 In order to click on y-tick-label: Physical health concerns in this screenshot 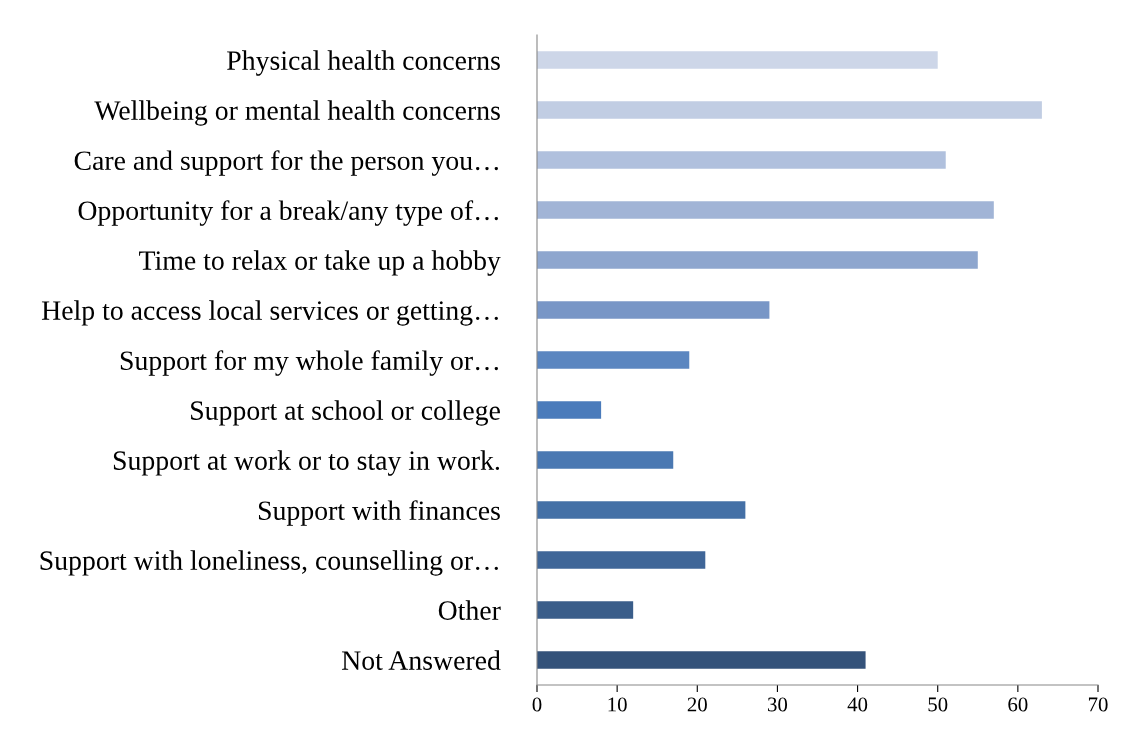, I will do `click(363, 63)`.